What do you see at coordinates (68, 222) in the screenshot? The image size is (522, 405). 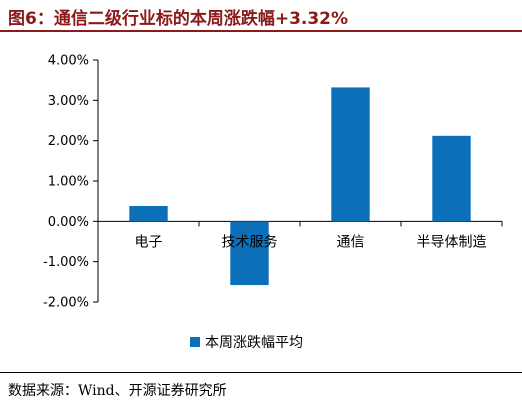 I see `y-tick-label: 0.00%` at bounding box center [68, 222].